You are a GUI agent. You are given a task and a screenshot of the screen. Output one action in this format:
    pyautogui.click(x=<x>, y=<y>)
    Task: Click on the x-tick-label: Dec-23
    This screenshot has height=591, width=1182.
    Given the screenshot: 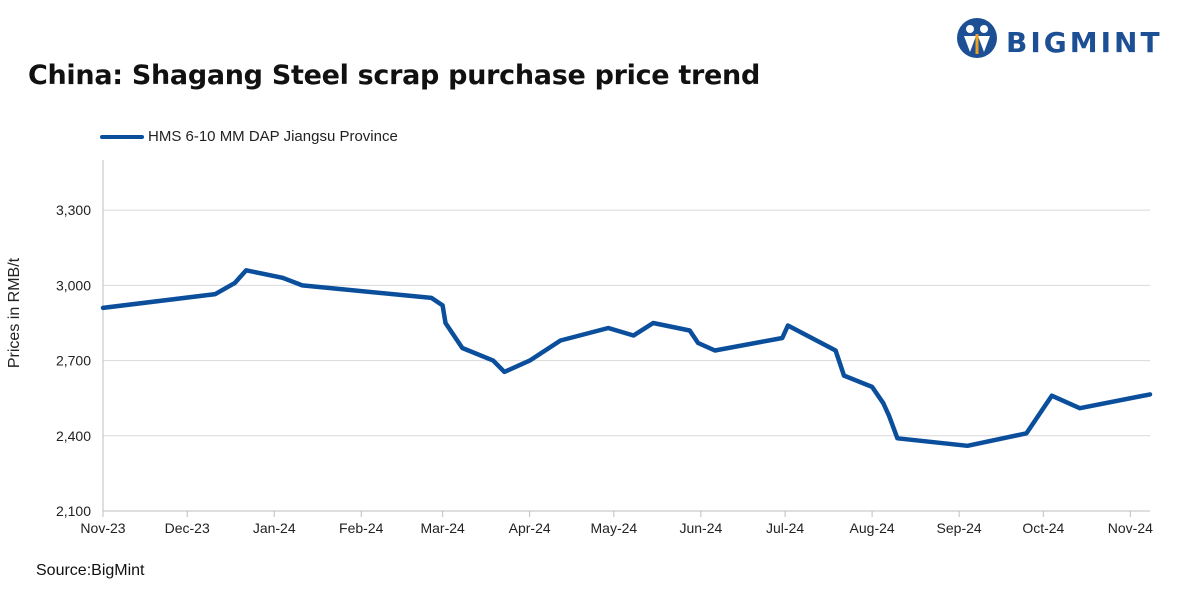 What is the action you would take?
    pyautogui.click(x=187, y=528)
    